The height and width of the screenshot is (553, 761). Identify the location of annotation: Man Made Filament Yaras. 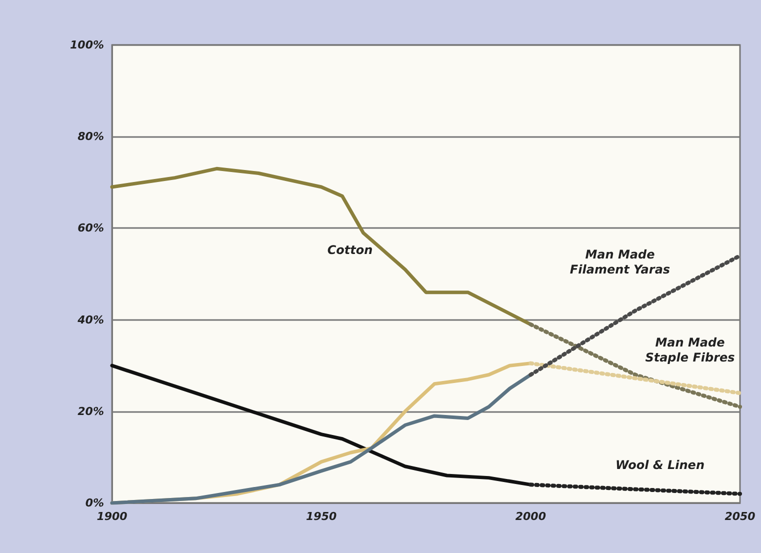
(620, 262).